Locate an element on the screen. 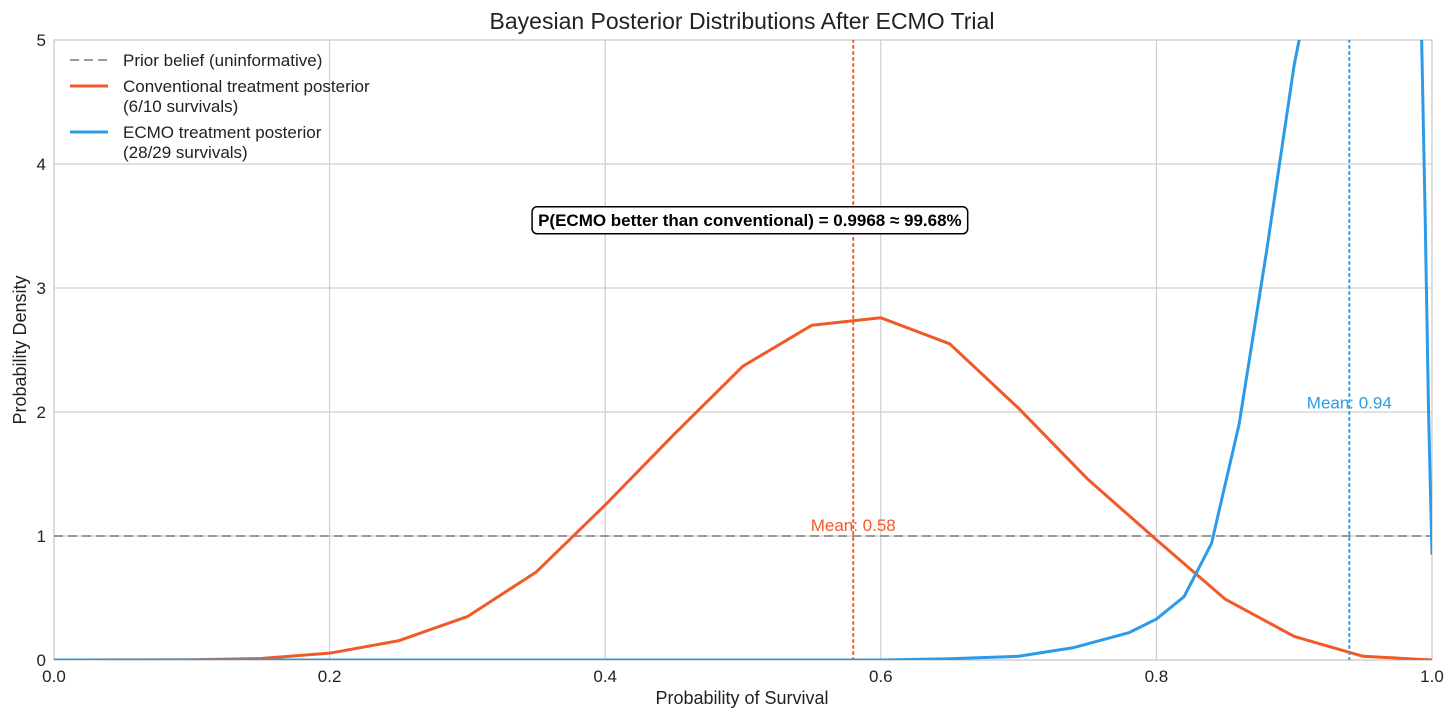 The height and width of the screenshot is (720, 1456). x-tick-label: 0.2 is located at coordinates (330, 676).